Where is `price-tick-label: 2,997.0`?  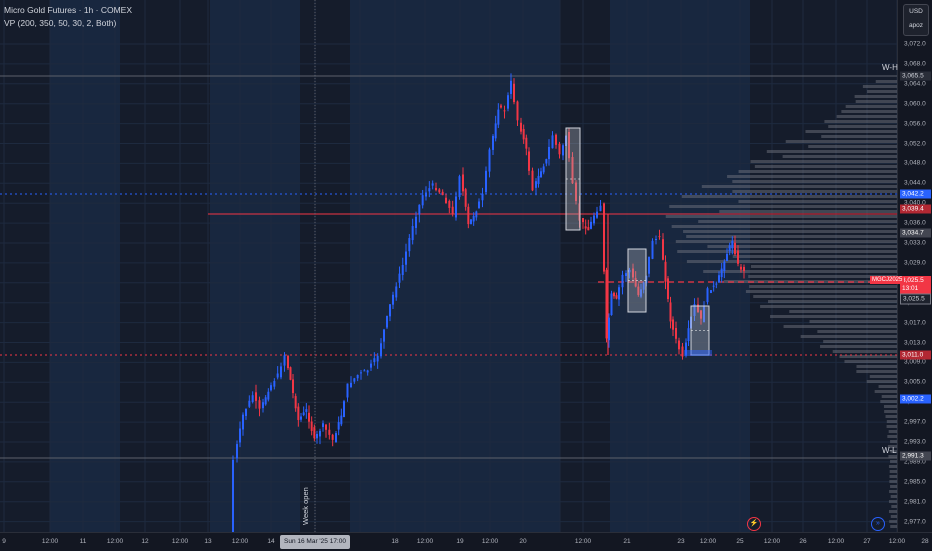 price-tick-label: 2,997.0 is located at coordinates (915, 422).